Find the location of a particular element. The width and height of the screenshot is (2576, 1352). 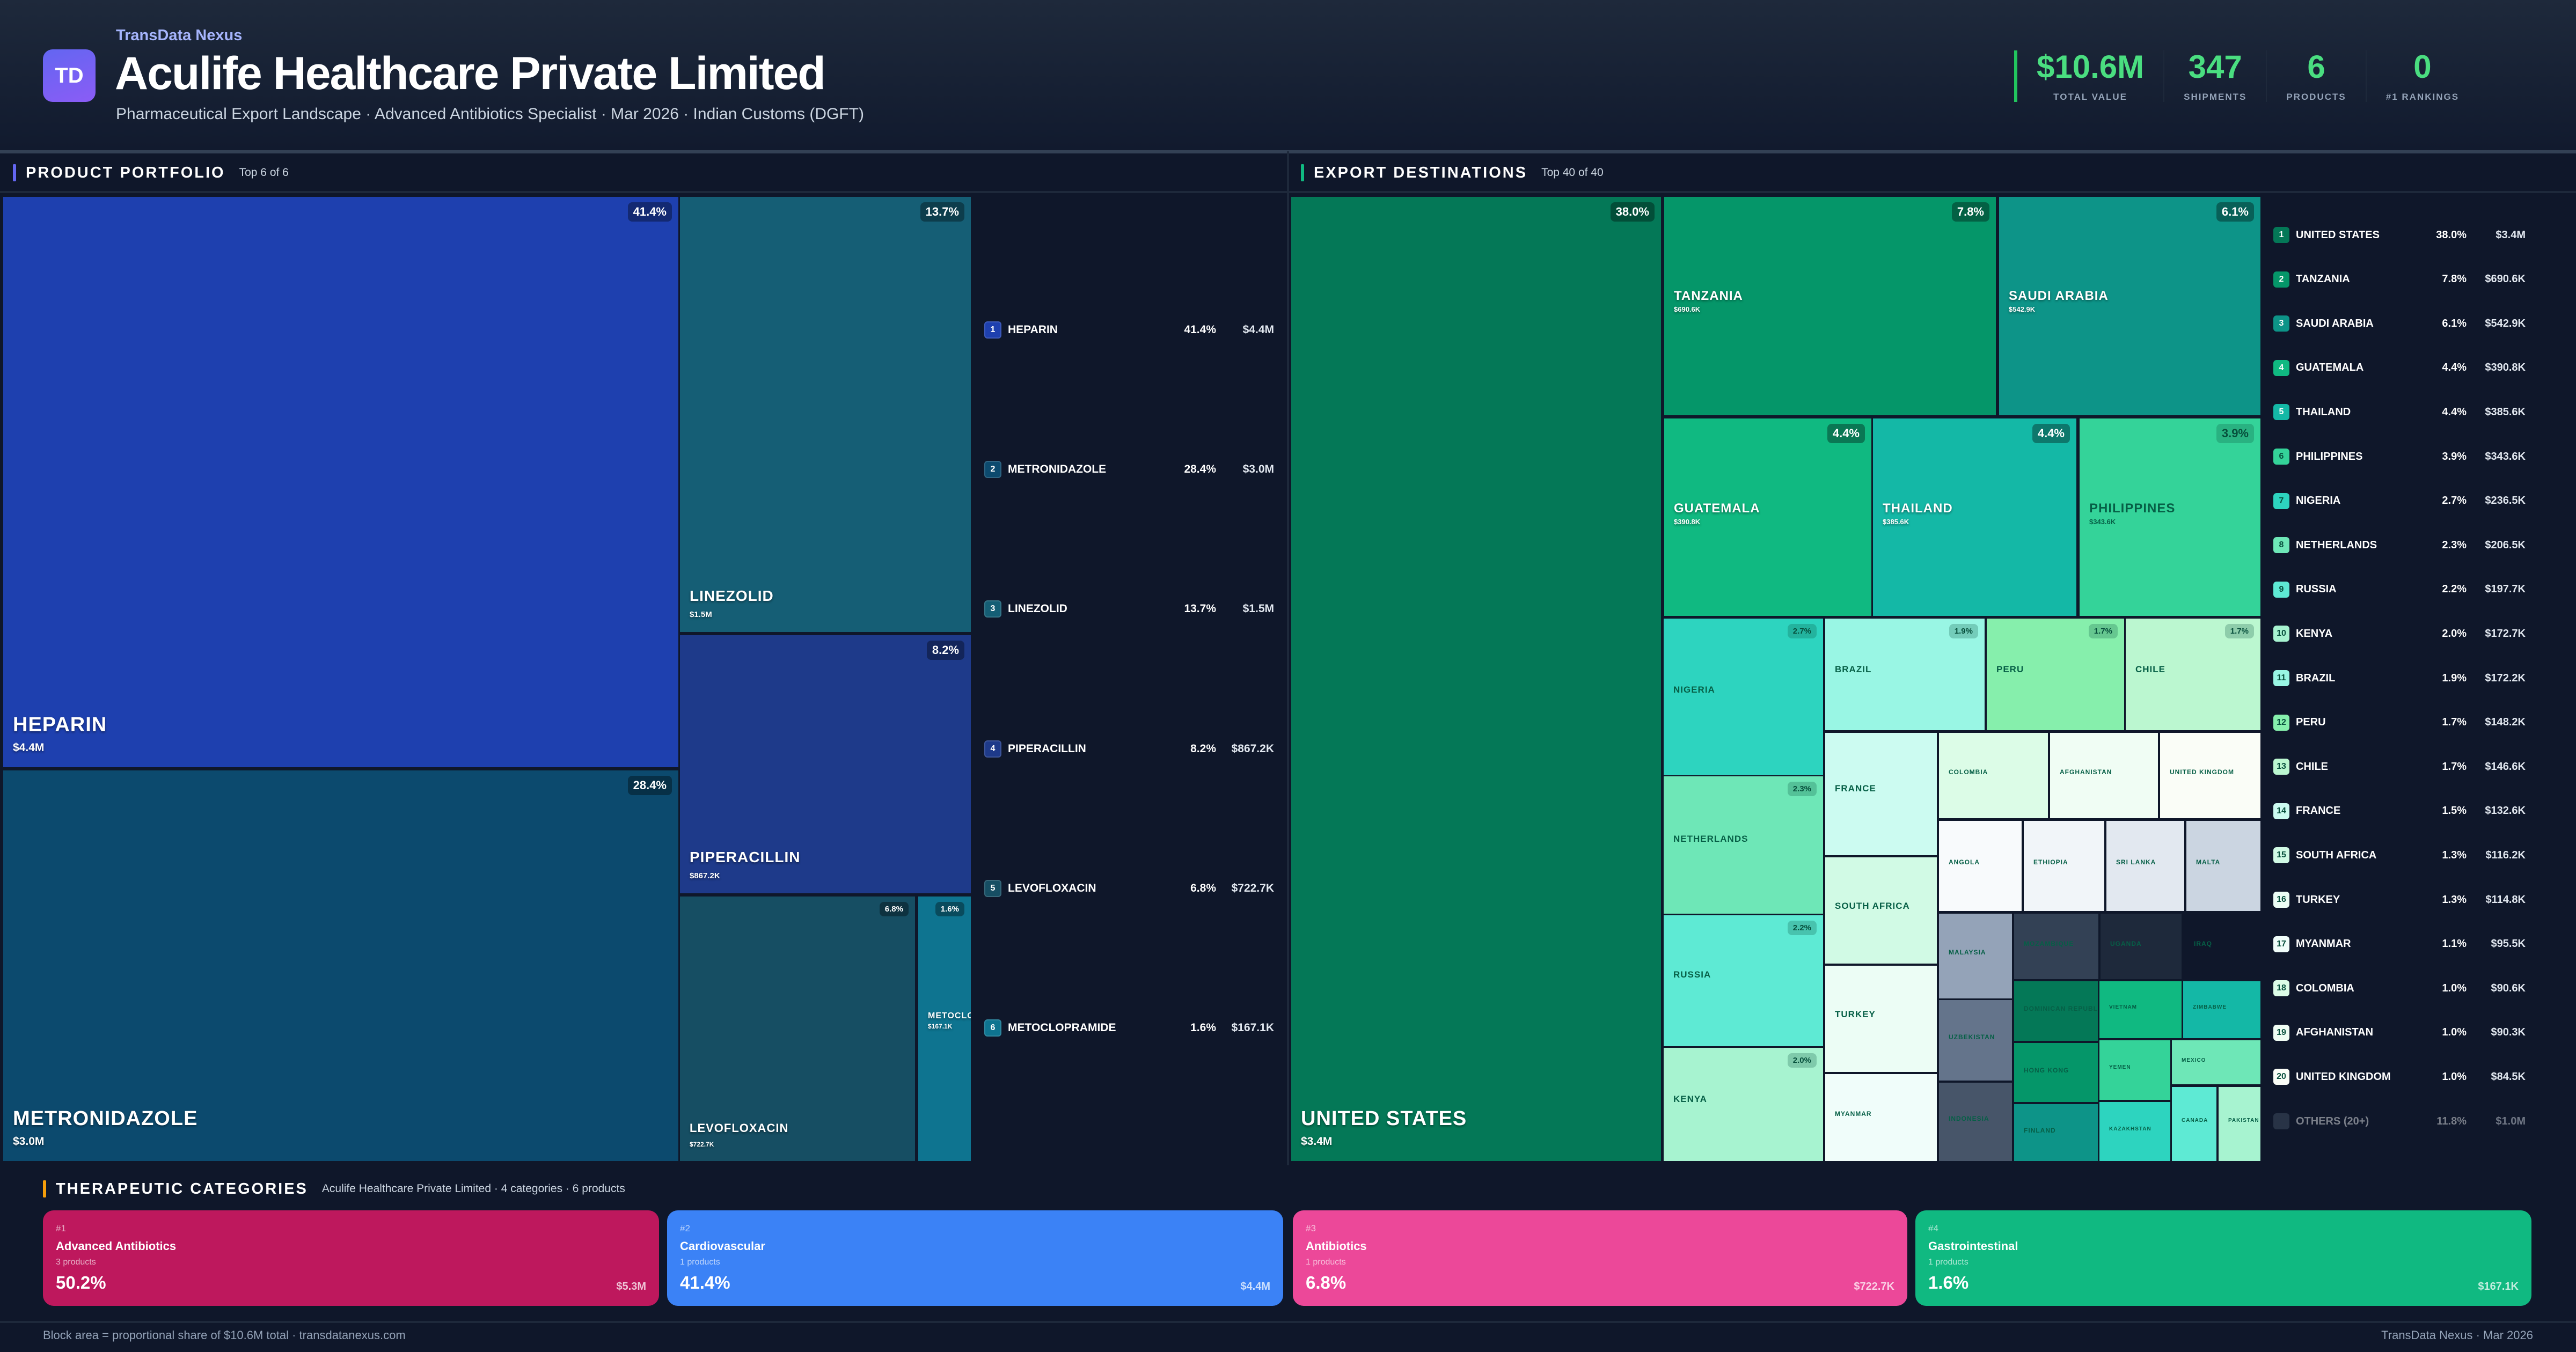

destination-list-row: 6 PHILIPPINES 3.9% $343.6K is located at coordinates (2399, 456).